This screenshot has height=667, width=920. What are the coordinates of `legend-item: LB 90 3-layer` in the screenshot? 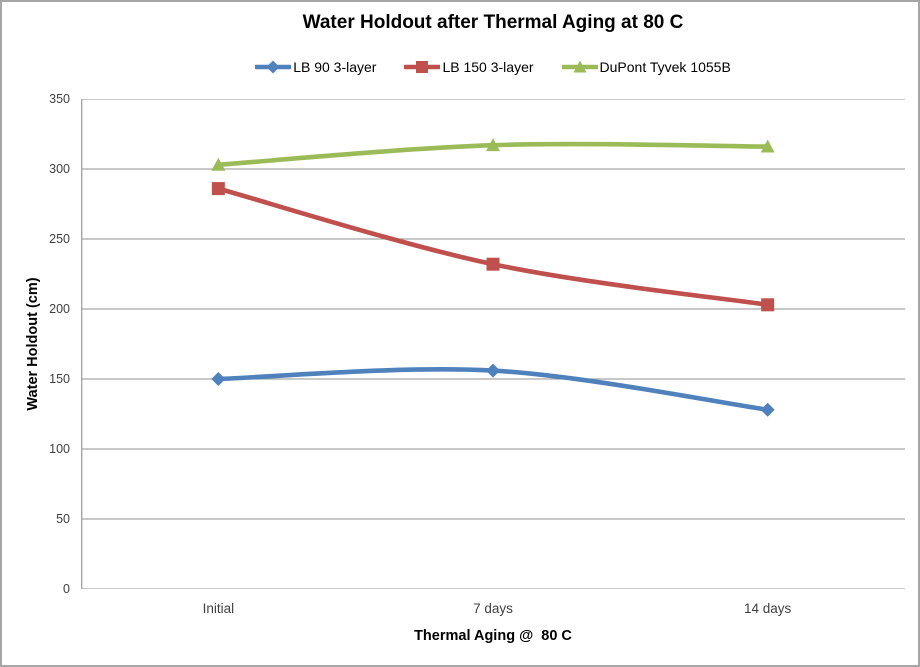 It's located at (315, 67).